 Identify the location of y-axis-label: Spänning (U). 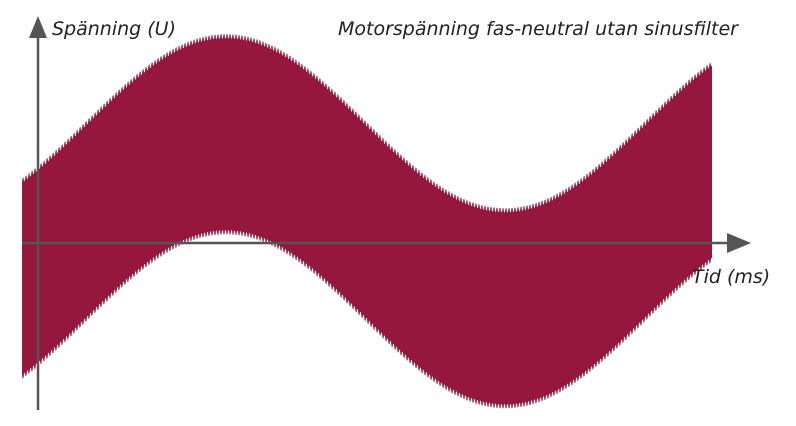
(114, 29).